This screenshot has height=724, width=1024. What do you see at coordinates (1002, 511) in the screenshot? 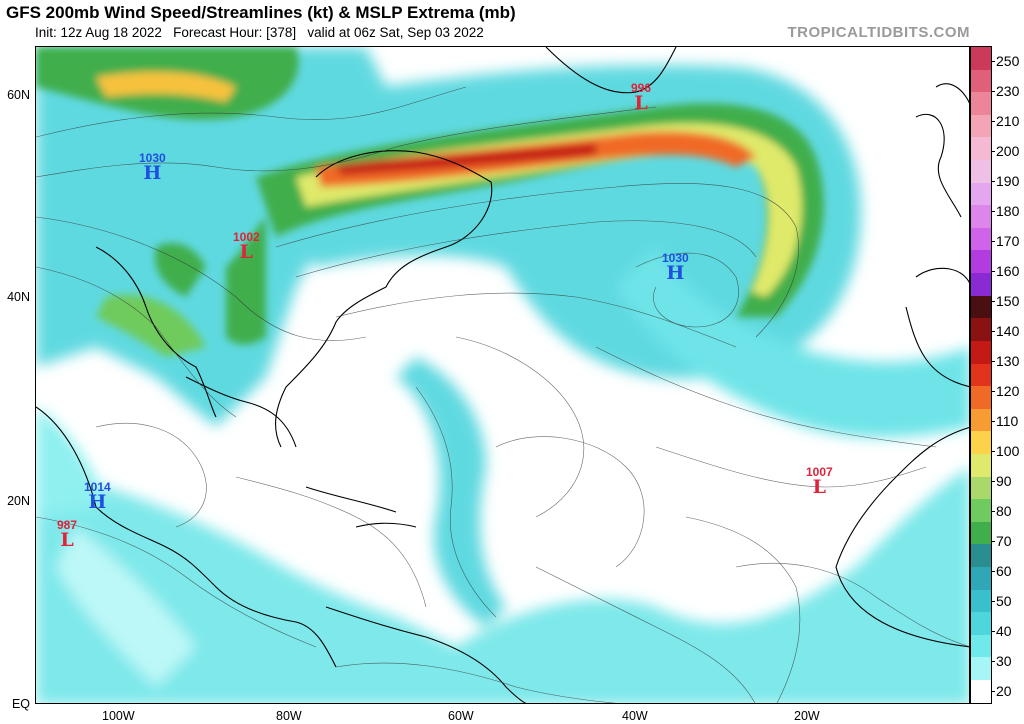
I see `colorbar-tick-label: 80` at bounding box center [1002, 511].